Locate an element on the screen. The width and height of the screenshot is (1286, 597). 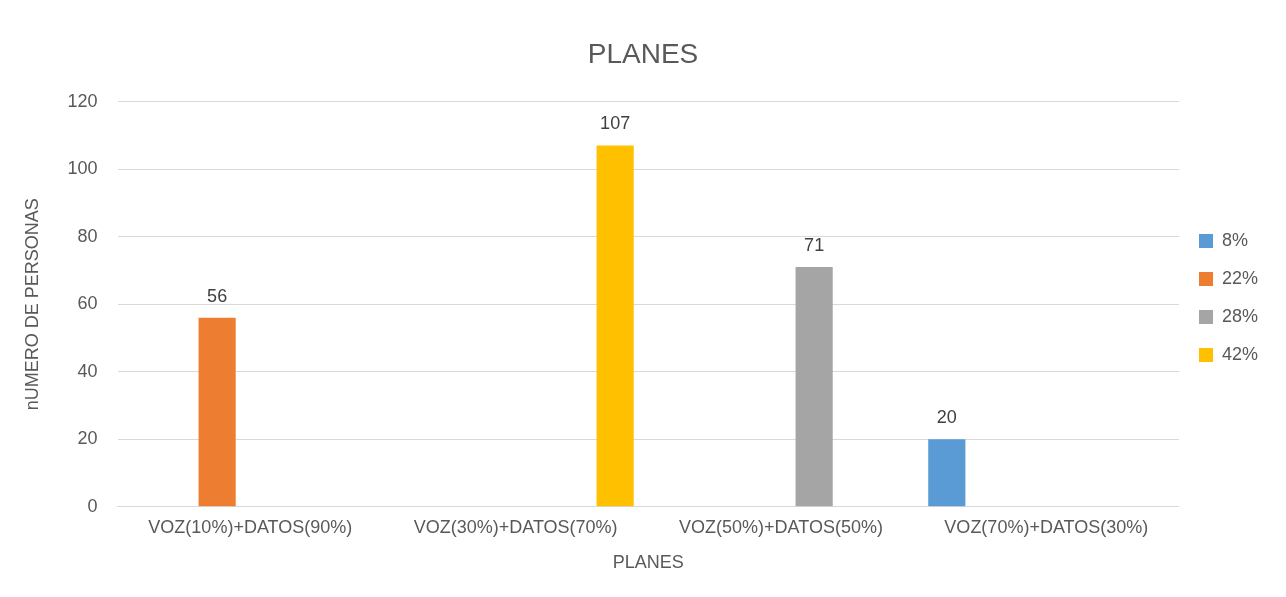
data-label: 20 is located at coordinates (946, 417).